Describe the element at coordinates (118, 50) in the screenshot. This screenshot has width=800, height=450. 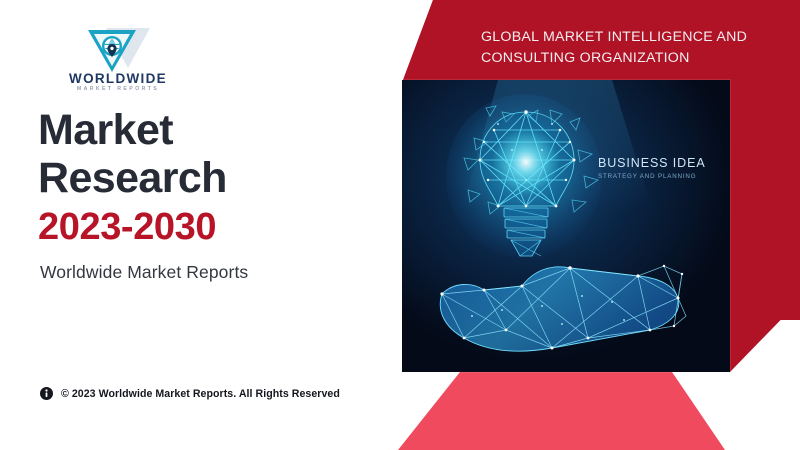
I see `triangle-globe-logo-icon` at that location.